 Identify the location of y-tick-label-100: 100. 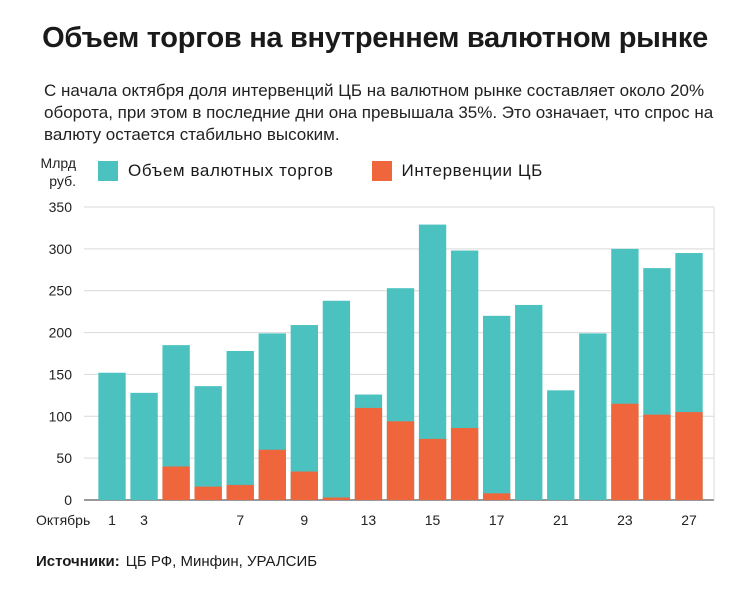
(61, 416).